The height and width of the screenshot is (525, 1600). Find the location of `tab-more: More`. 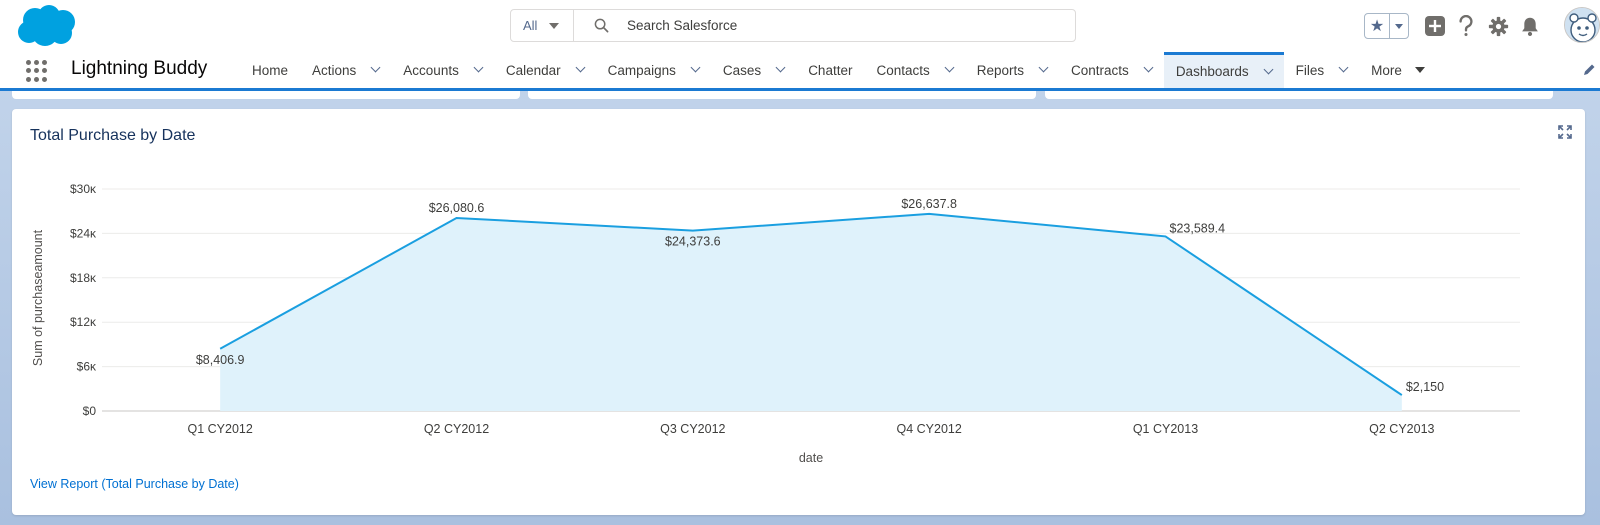

tab-more: More is located at coordinates (1398, 70).